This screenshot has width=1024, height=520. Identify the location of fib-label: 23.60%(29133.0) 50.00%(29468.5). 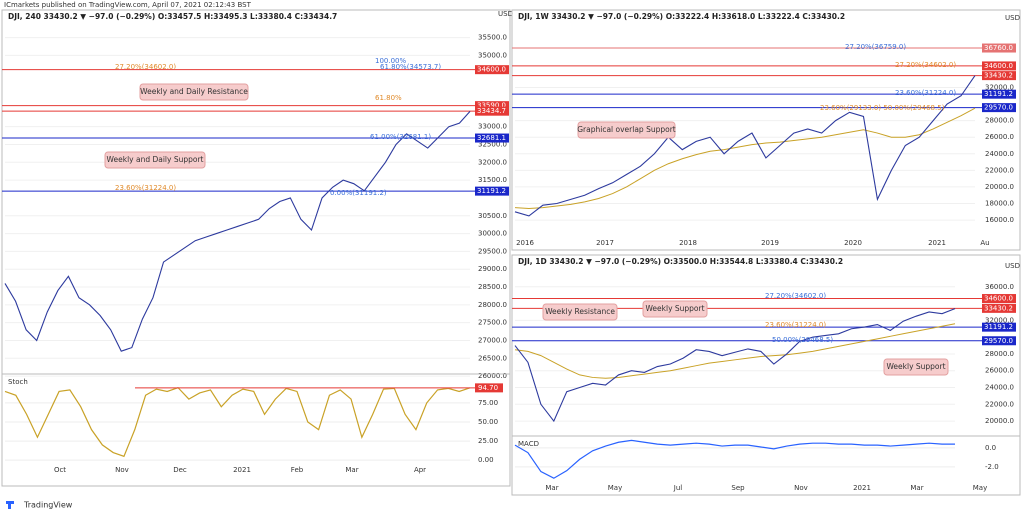
(882, 108).